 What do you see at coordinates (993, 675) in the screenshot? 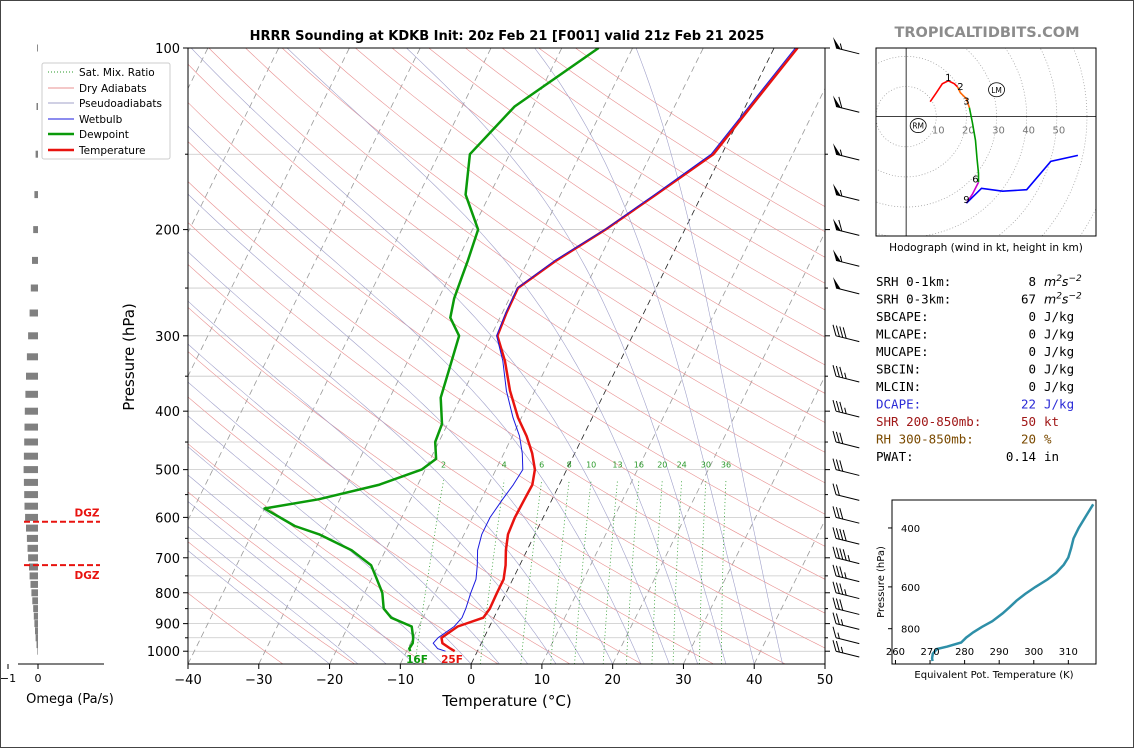
I see `theta-e-xlabel: Equivalent Pot. Temperature (K)` at bounding box center [993, 675].